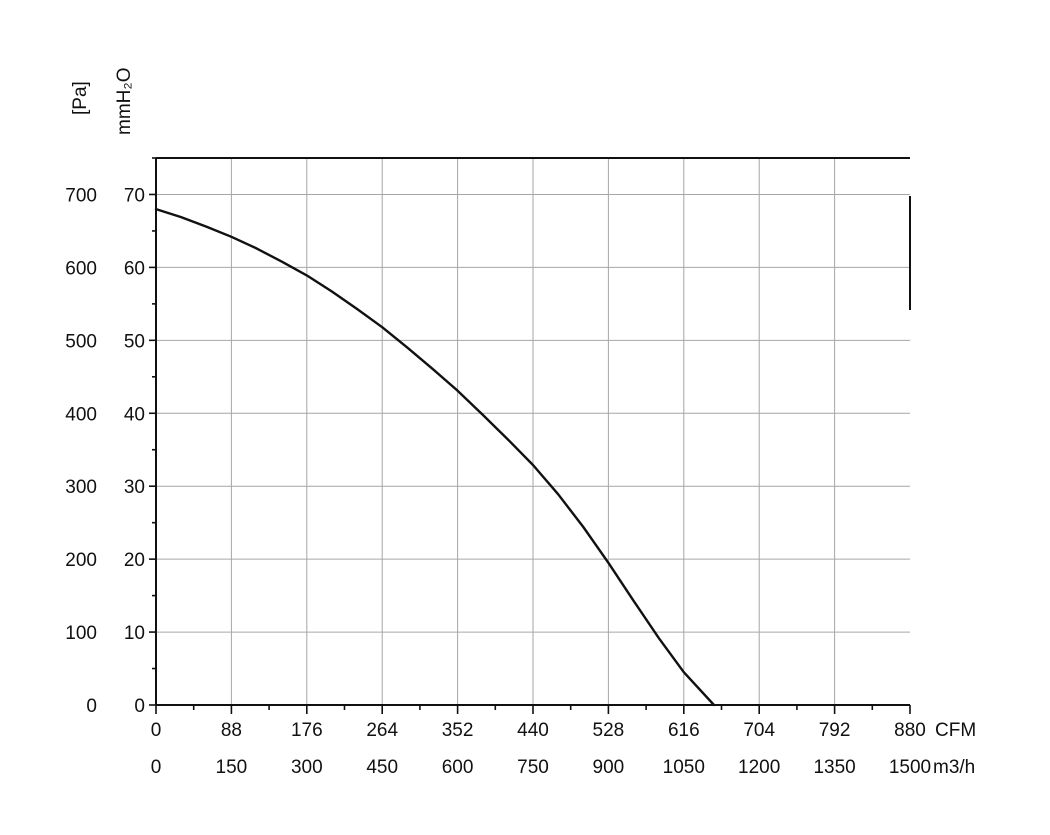 Image resolution: width=1050 pixels, height=835 pixels. Describe the element at coordinates (156, 730) in the screenshot. I see `x-tick-label-cfm: 0` at that location.